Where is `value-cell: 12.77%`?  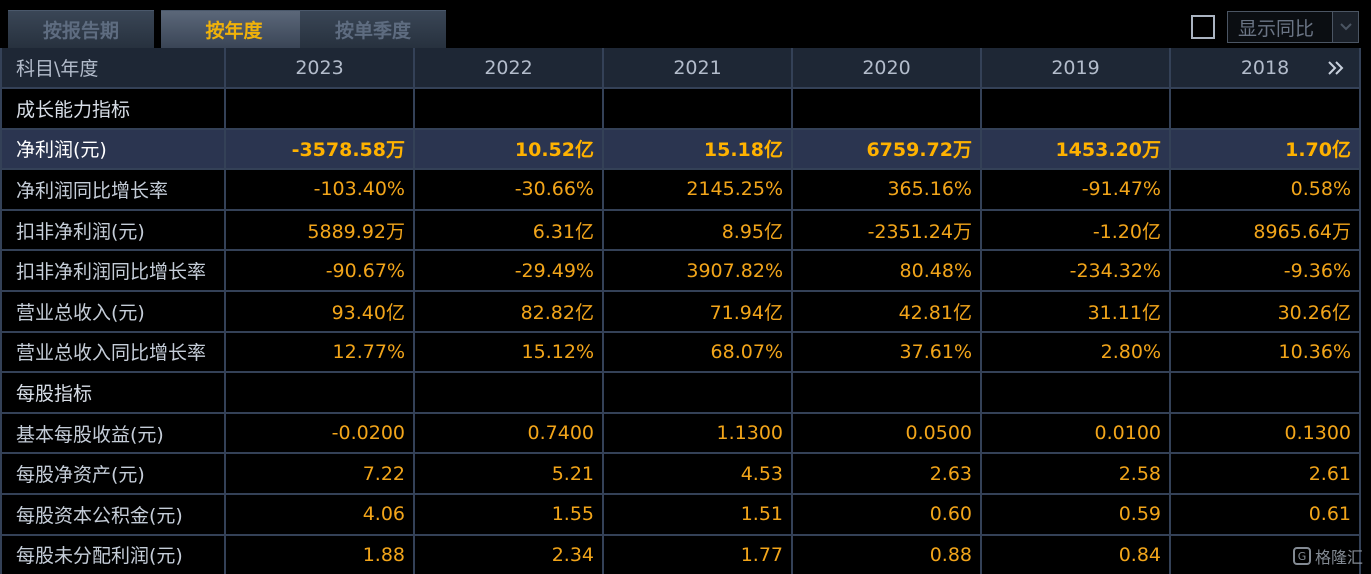 value-cell: 12.77% is located at coordinates (320, 353).